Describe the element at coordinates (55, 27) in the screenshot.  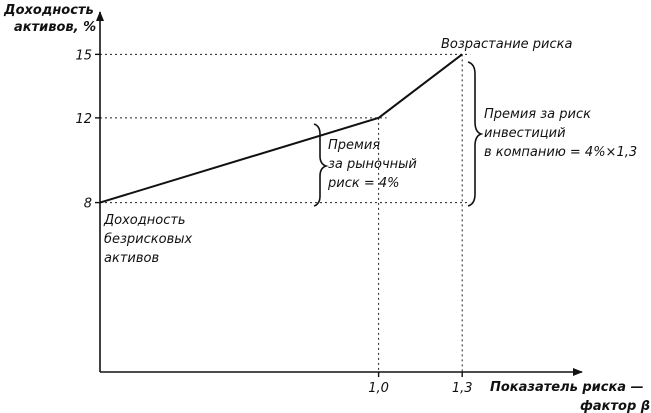
I see `y-axis-title-line-2: активов, %` at that location.